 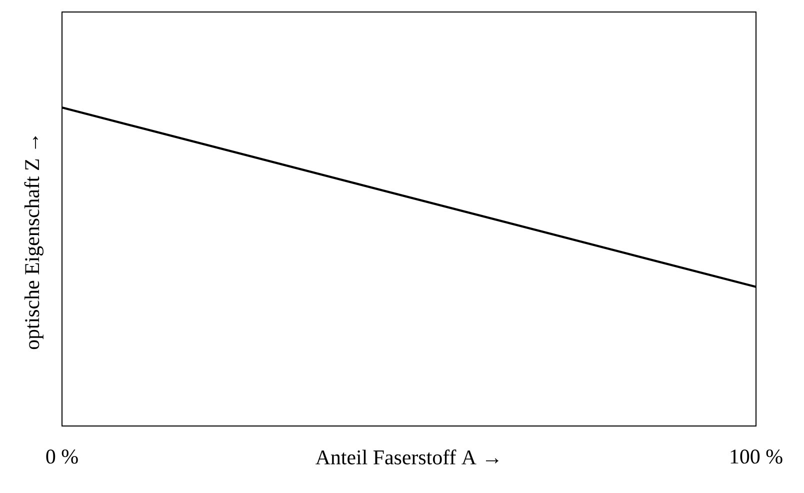 What do you see at coordinates (34, 243) in the screenshot?
I see `y-axis-title: optische Eigenschaft Z →` at bounding box center [34, 243].